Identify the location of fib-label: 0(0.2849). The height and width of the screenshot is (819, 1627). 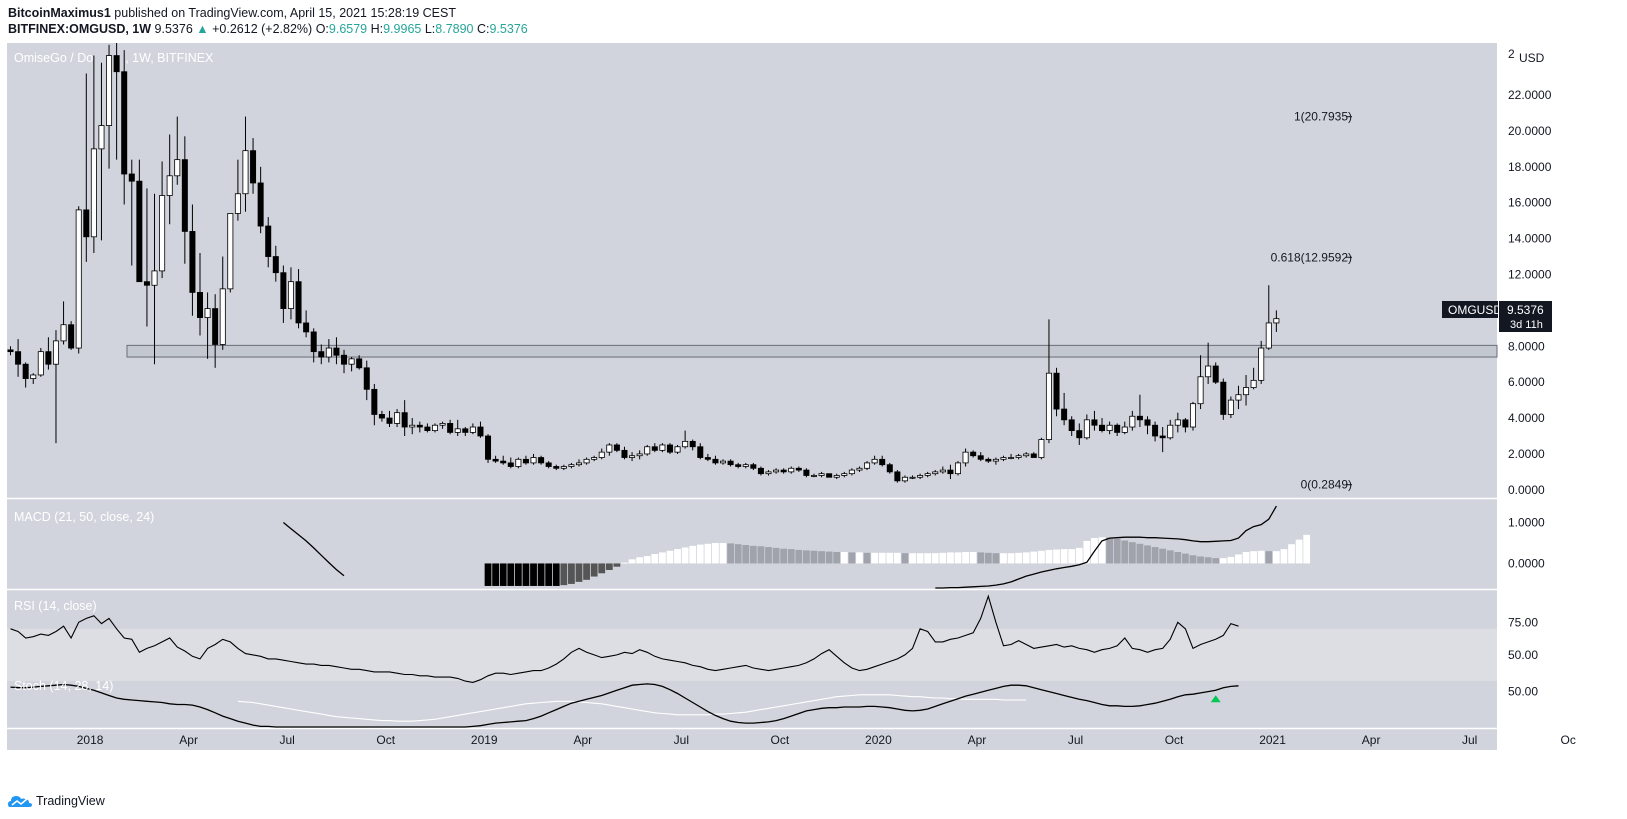
(1326, 485).